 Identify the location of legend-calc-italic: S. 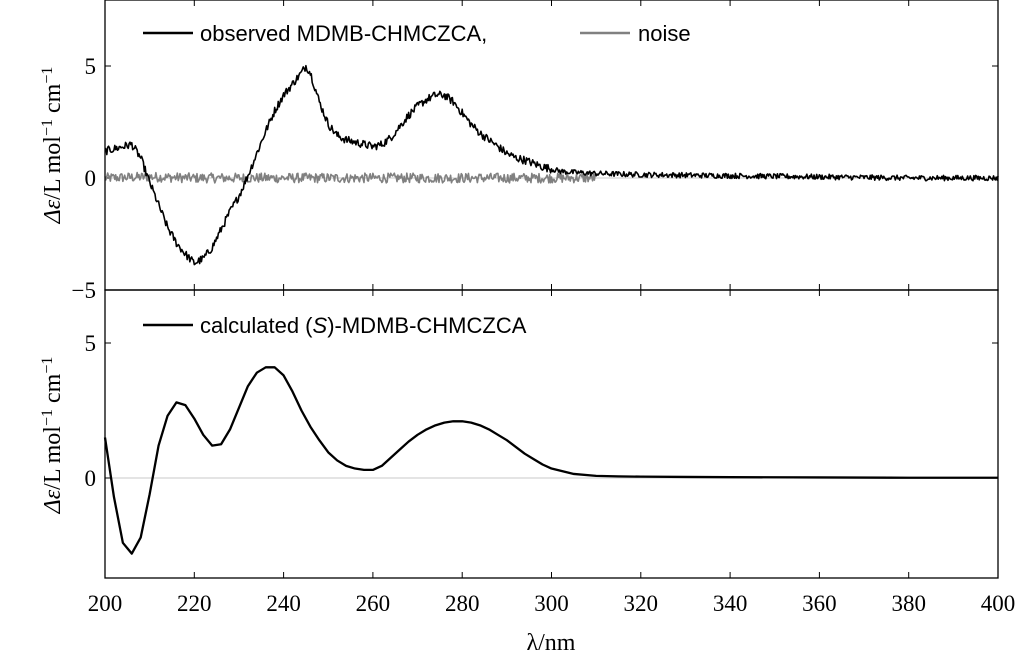
(320, 325).